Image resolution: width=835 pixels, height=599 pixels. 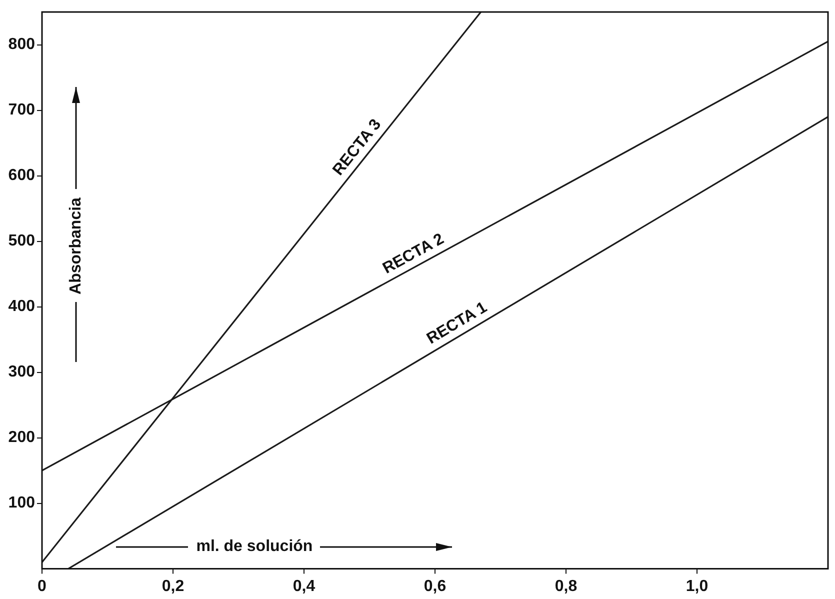 I want to click on y-tick-label: 100, so click(x=22, y=503).